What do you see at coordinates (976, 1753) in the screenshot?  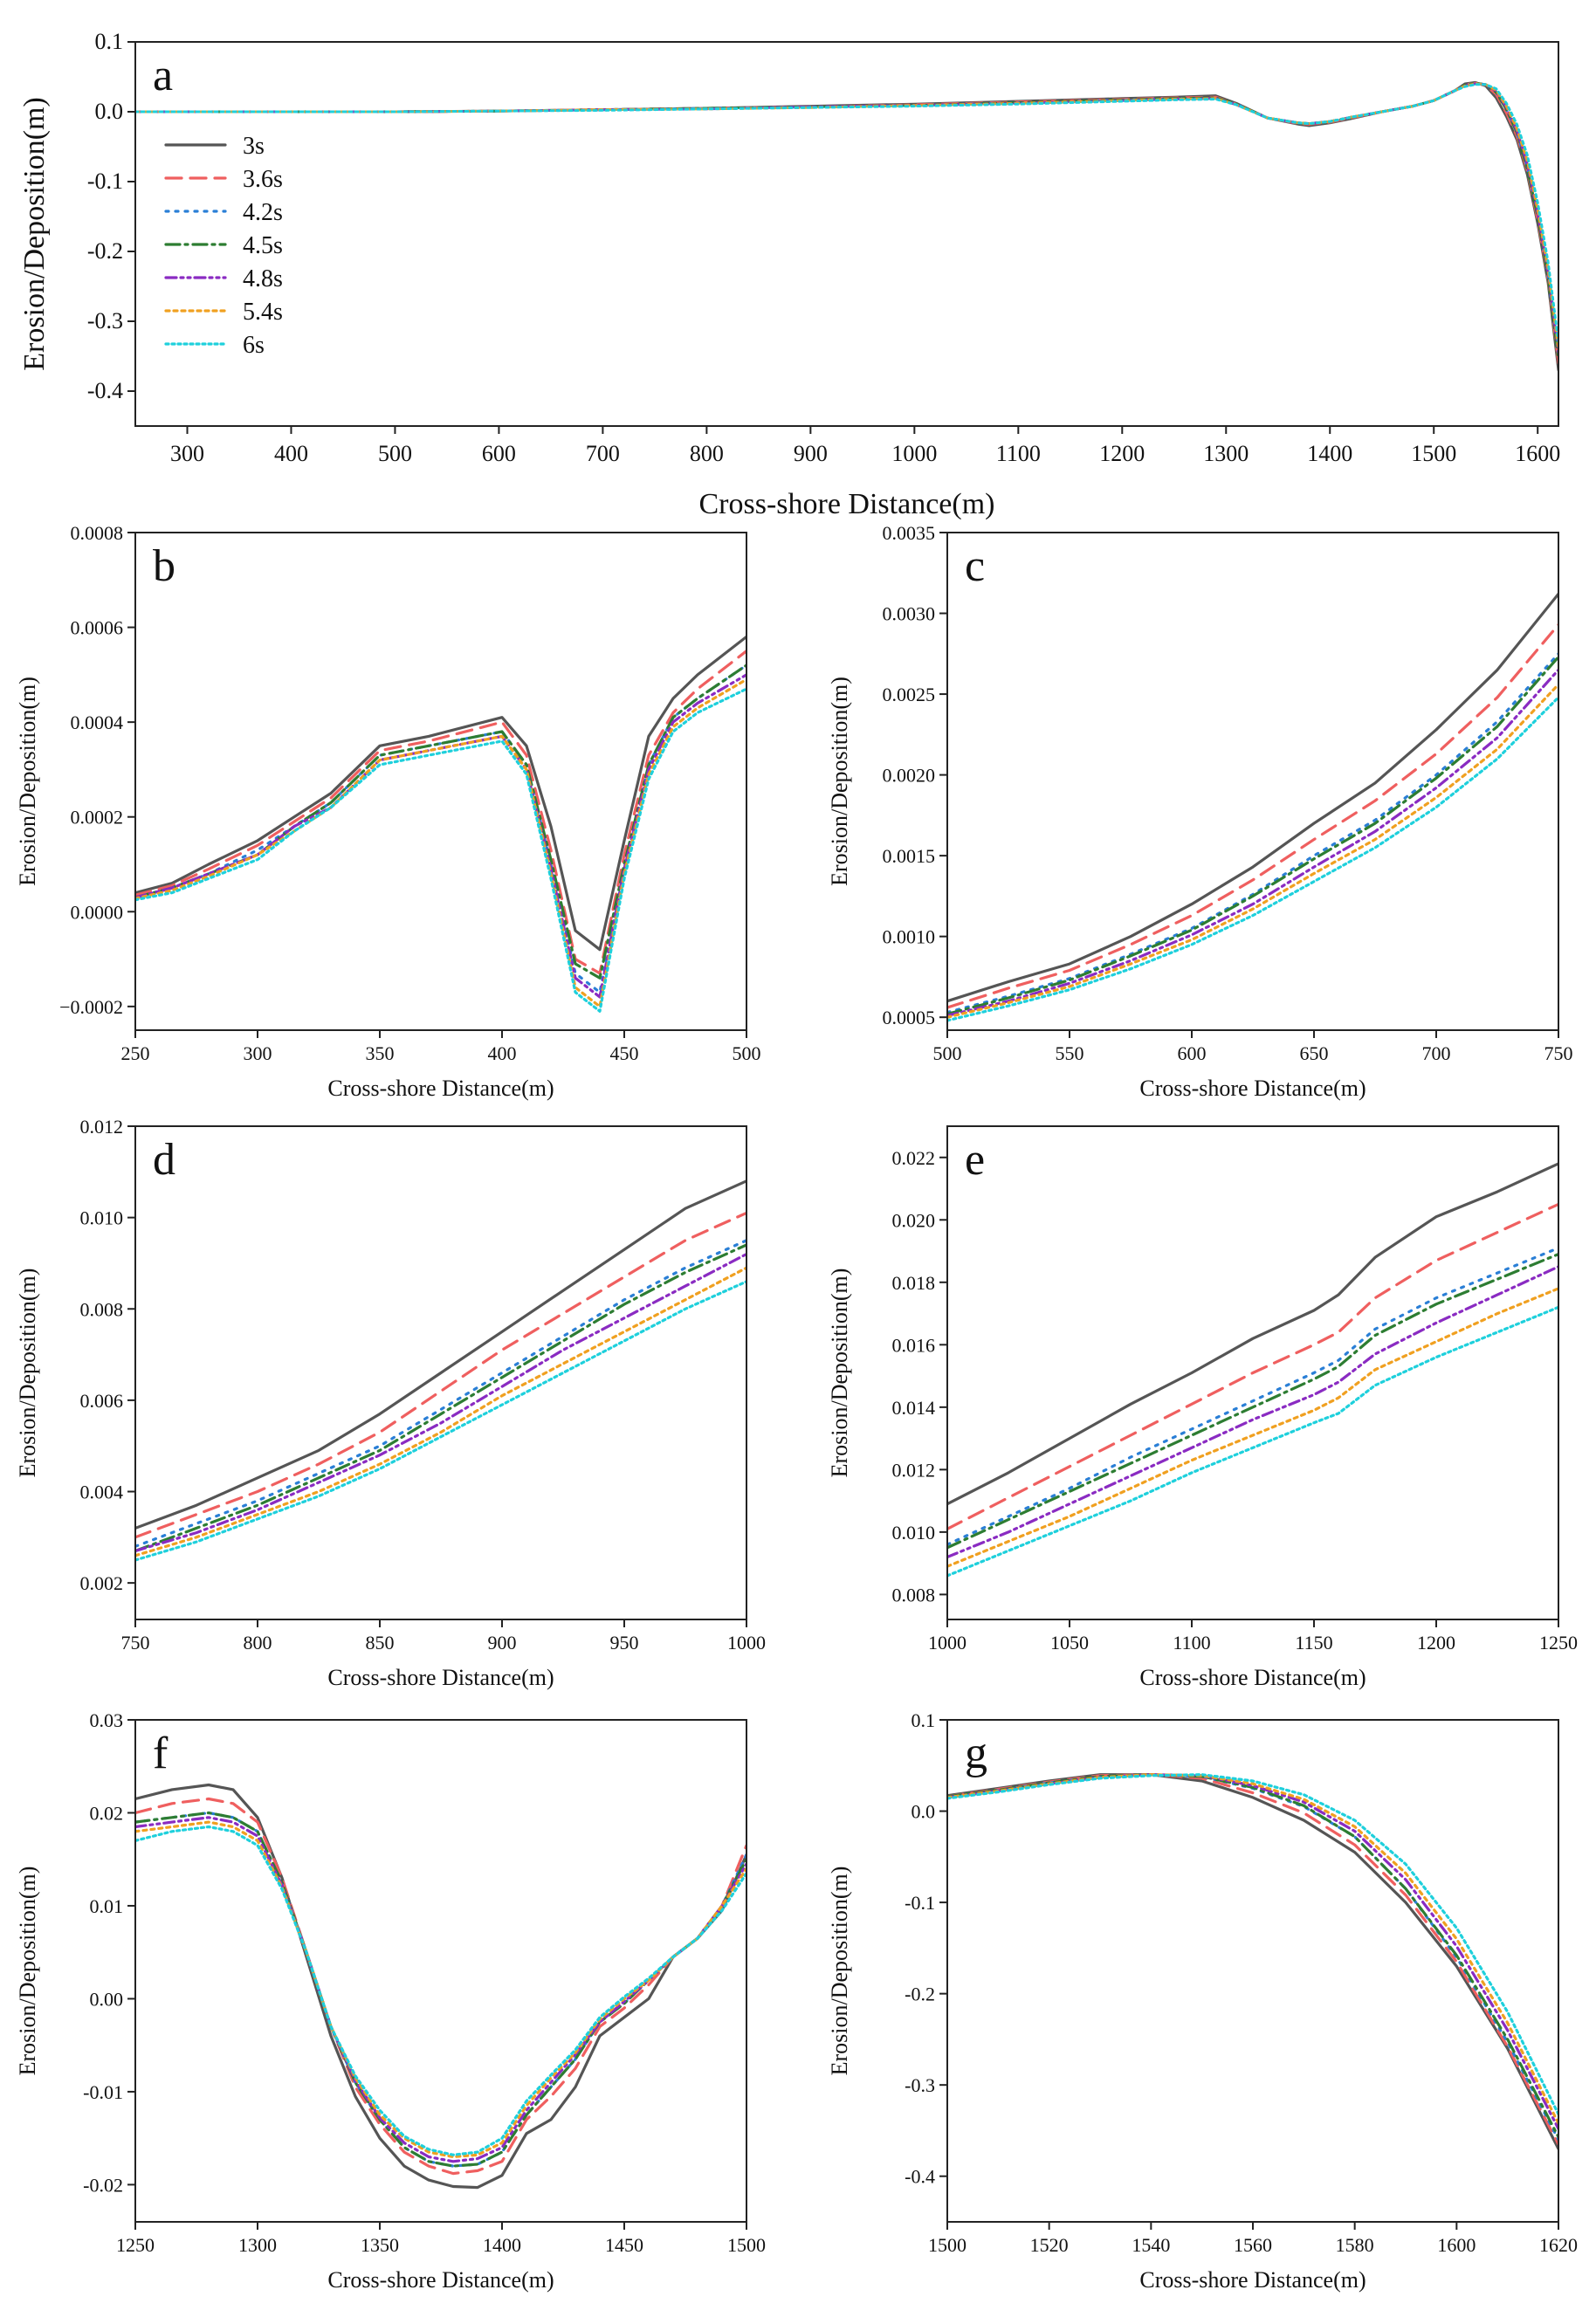 I see `panel-letter-g: g` at bounding box center [976, 1753].